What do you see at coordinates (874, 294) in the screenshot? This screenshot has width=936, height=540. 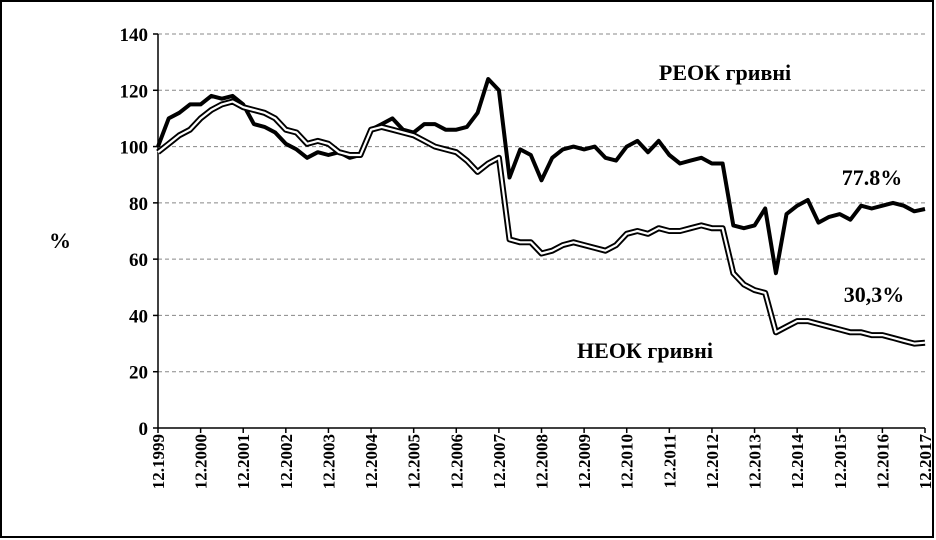 I see `annotation: 30,3%` at bounding box center [874, 294].